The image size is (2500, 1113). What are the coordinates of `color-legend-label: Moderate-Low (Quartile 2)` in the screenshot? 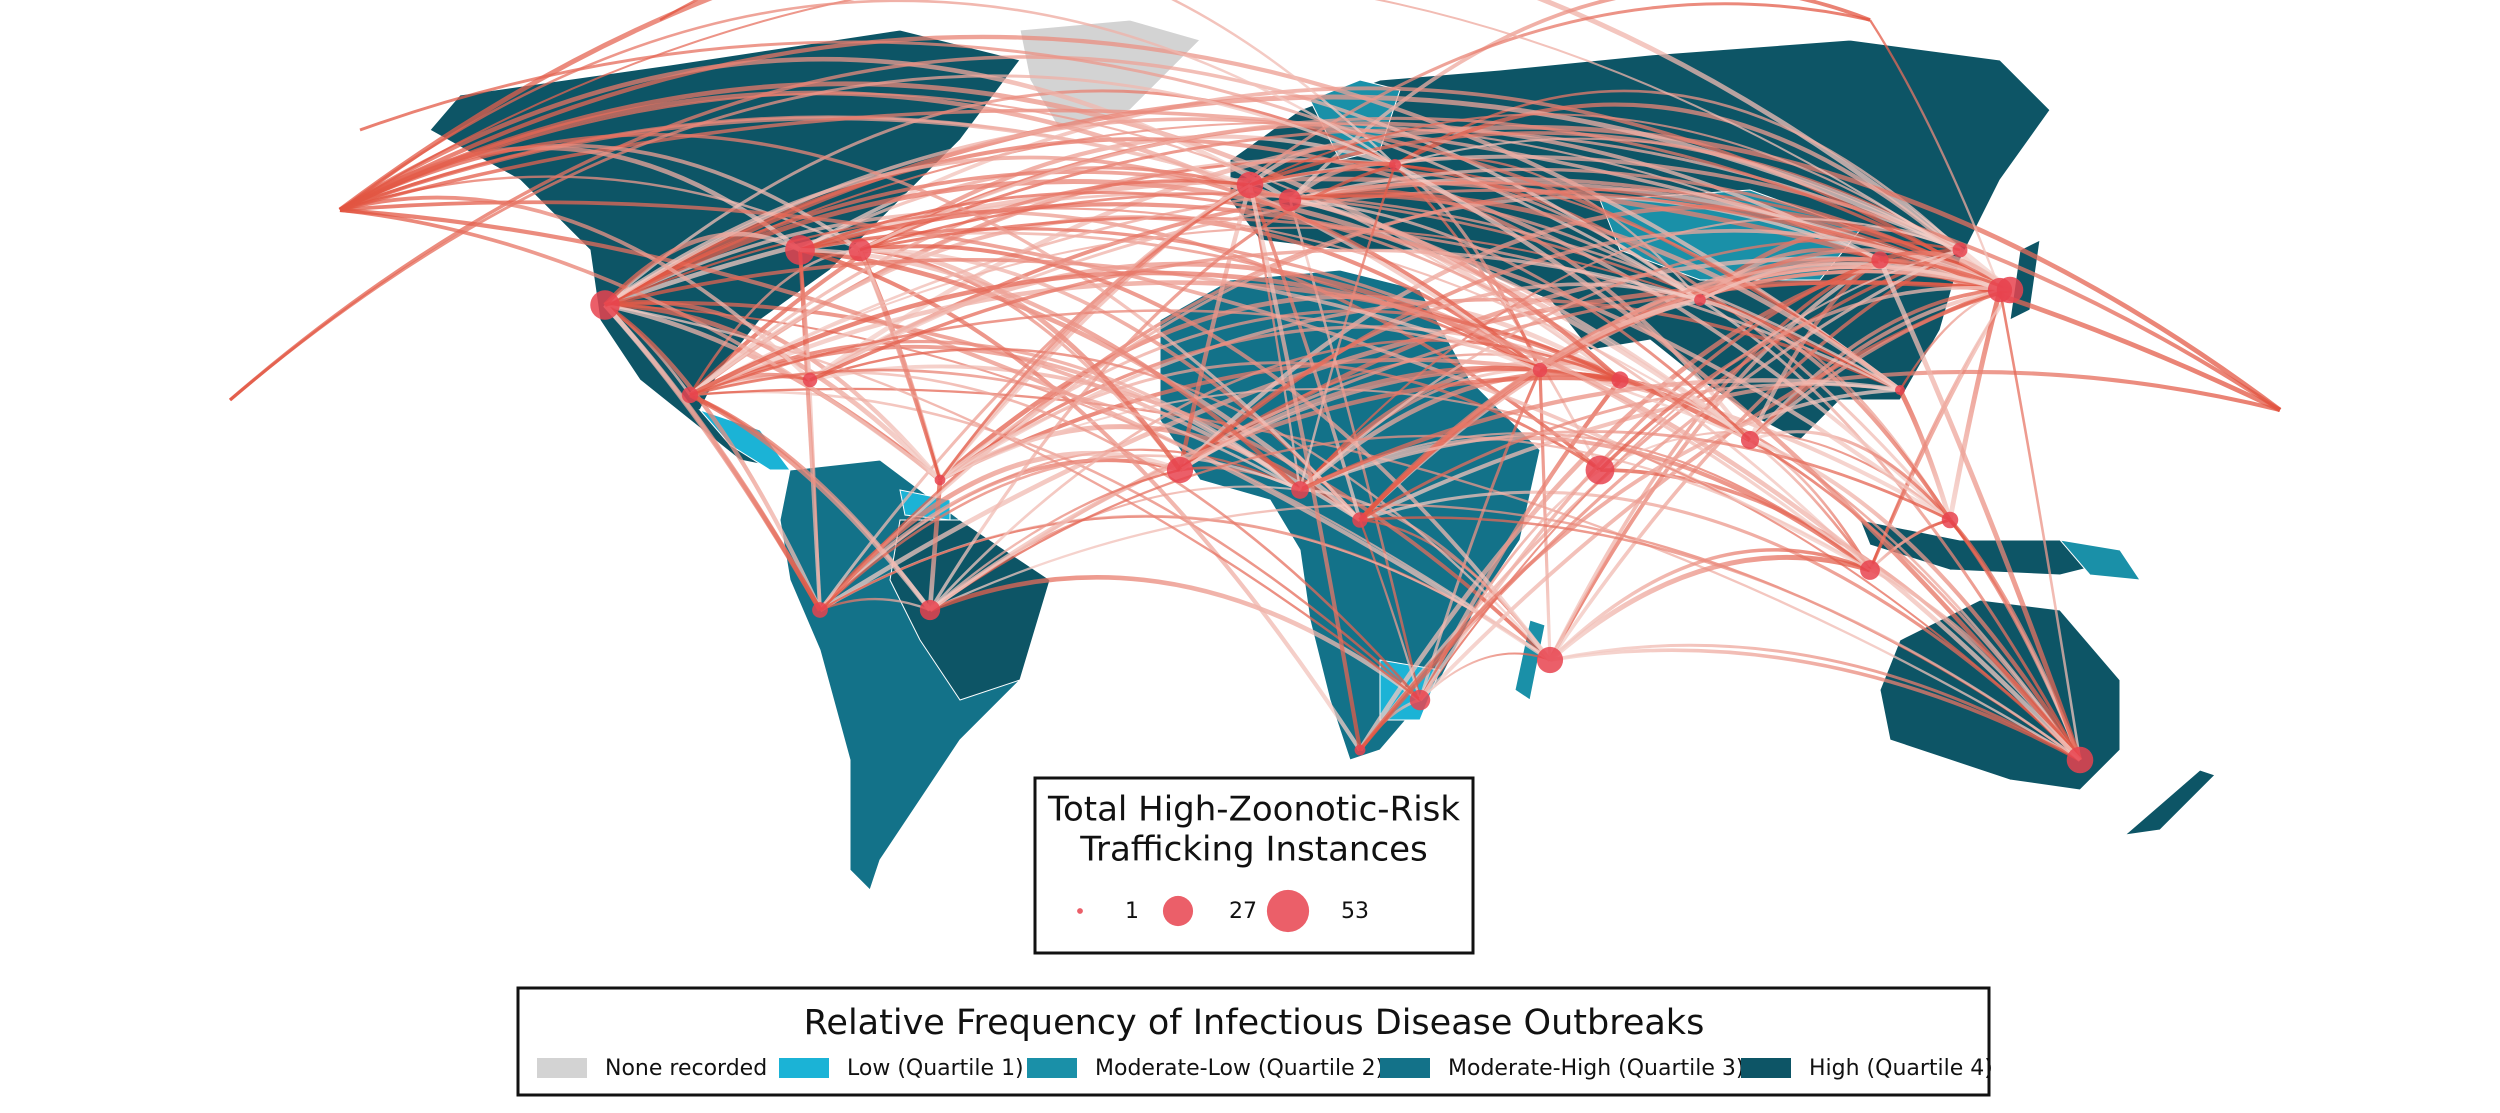 It's located at (1239, 1068).